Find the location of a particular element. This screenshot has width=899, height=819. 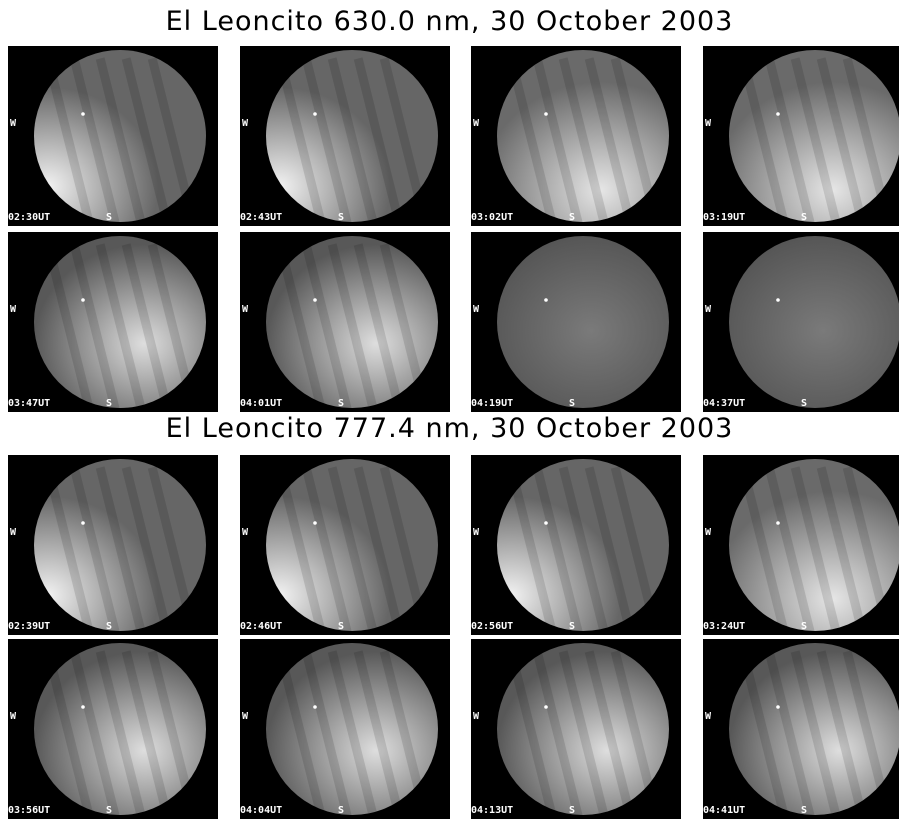

all-sky-image-panel: W 04:01UT S is located at coordinates (345, 322).